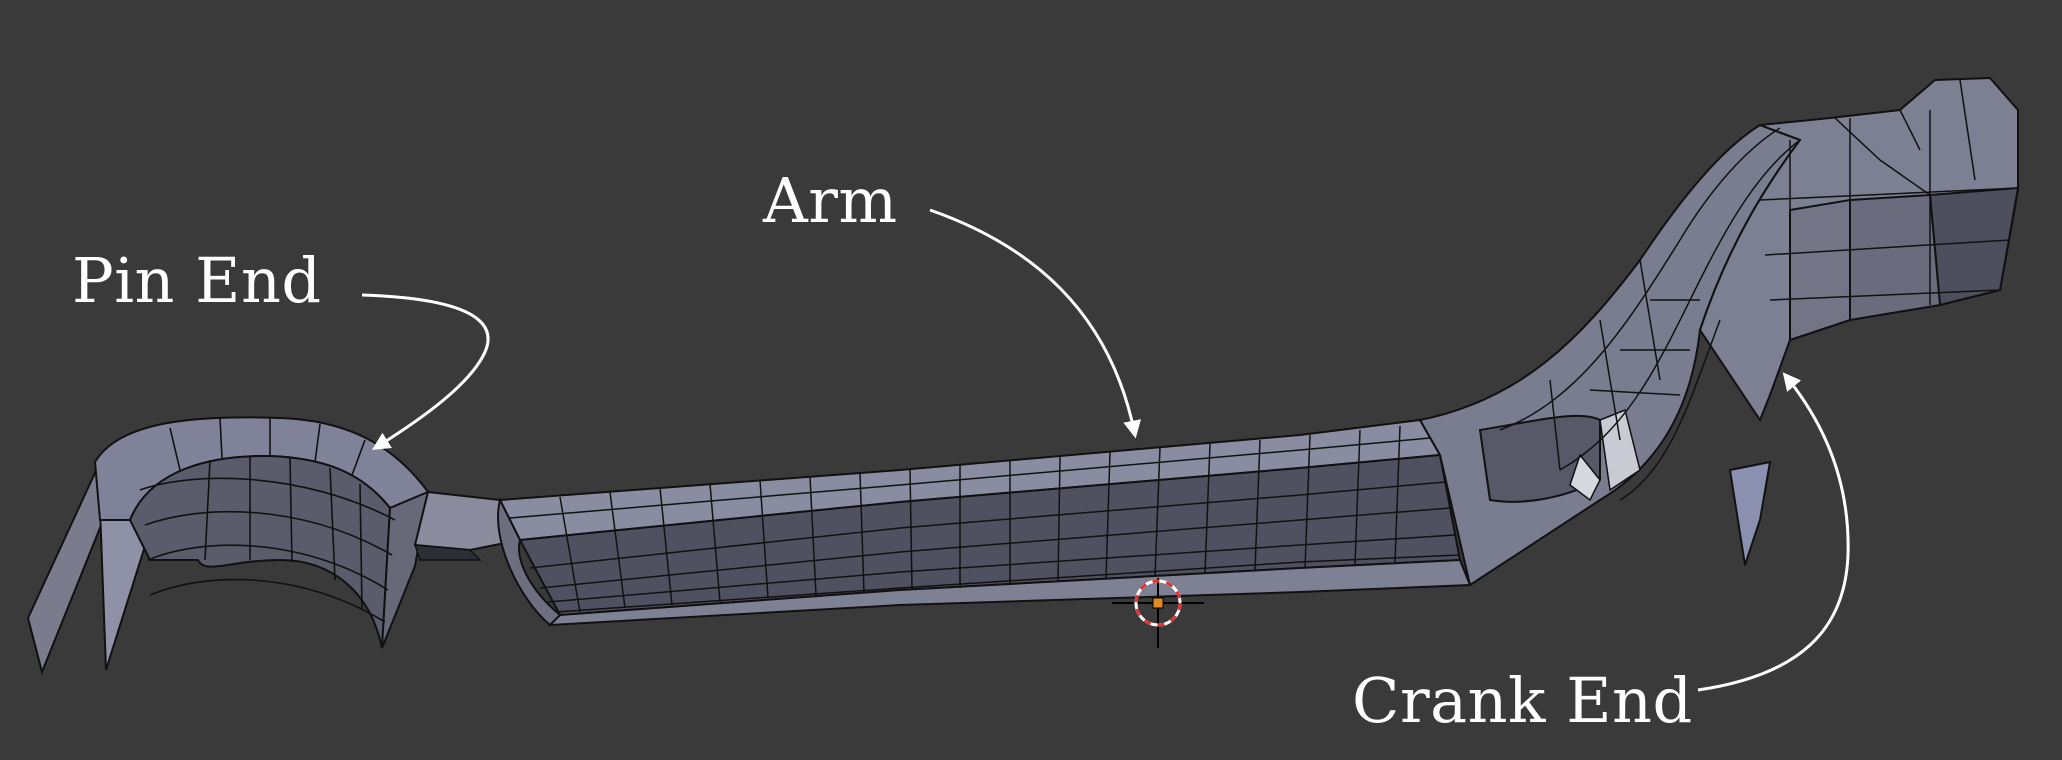 This screenshot has height=760, width=2062. I want to click on pin-end-arrow, so click(425, 371).